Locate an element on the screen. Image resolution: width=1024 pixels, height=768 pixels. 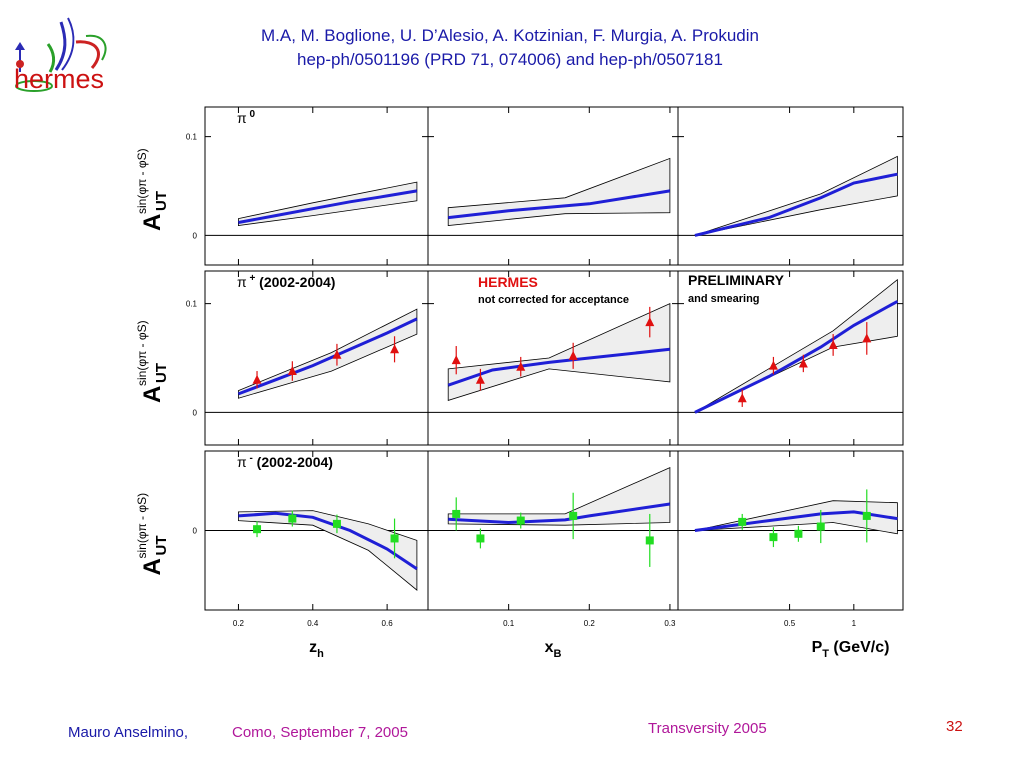
row-label: π 0 is located at coordinates (246, 117).